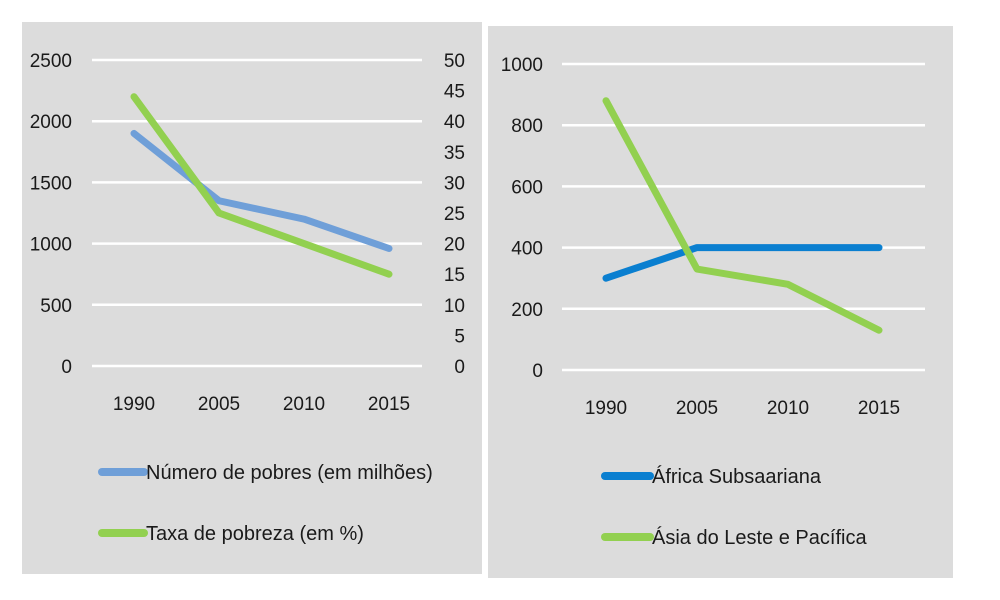 The height and width of the screenshot is (600, 1000). Describe the element at coordinates (66, 367) in the screenshot. I see `left-chart-y-tick-label: 0` at that location.